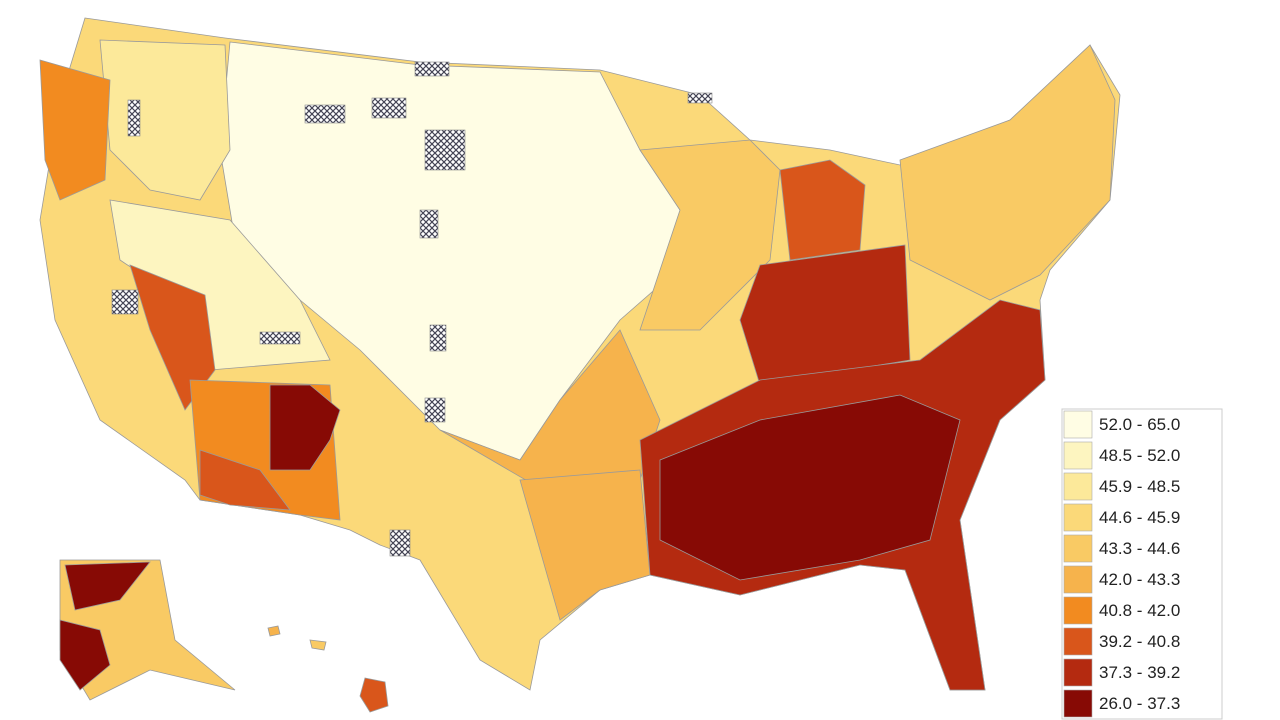  I want to click on northern-rockies, so click(165, 120).